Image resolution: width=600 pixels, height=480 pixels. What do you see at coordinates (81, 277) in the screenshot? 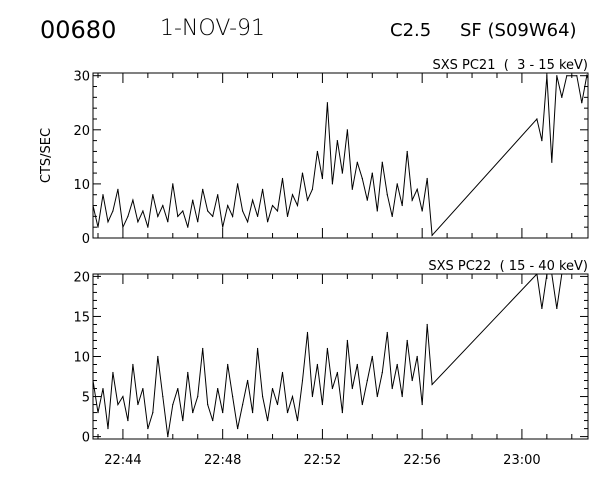
I see `y-tick-label: 20` at bounding box center [81, 277].